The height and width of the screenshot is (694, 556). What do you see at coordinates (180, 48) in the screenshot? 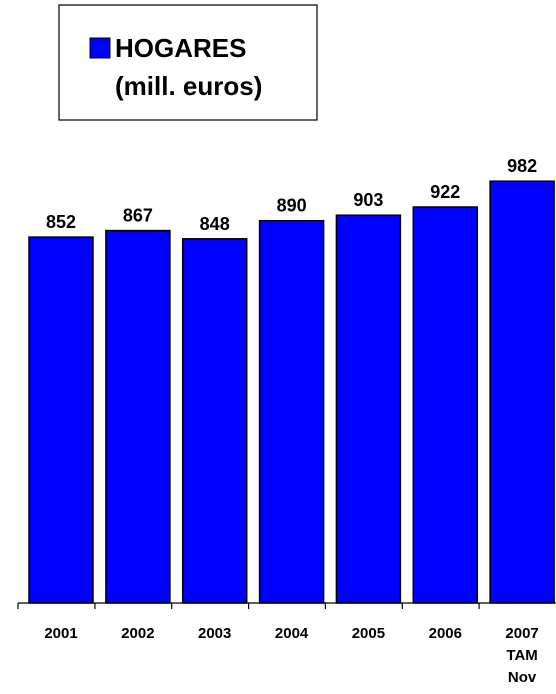
I see `legend-series-name: HOGARES` at bounding box center [180, 48].